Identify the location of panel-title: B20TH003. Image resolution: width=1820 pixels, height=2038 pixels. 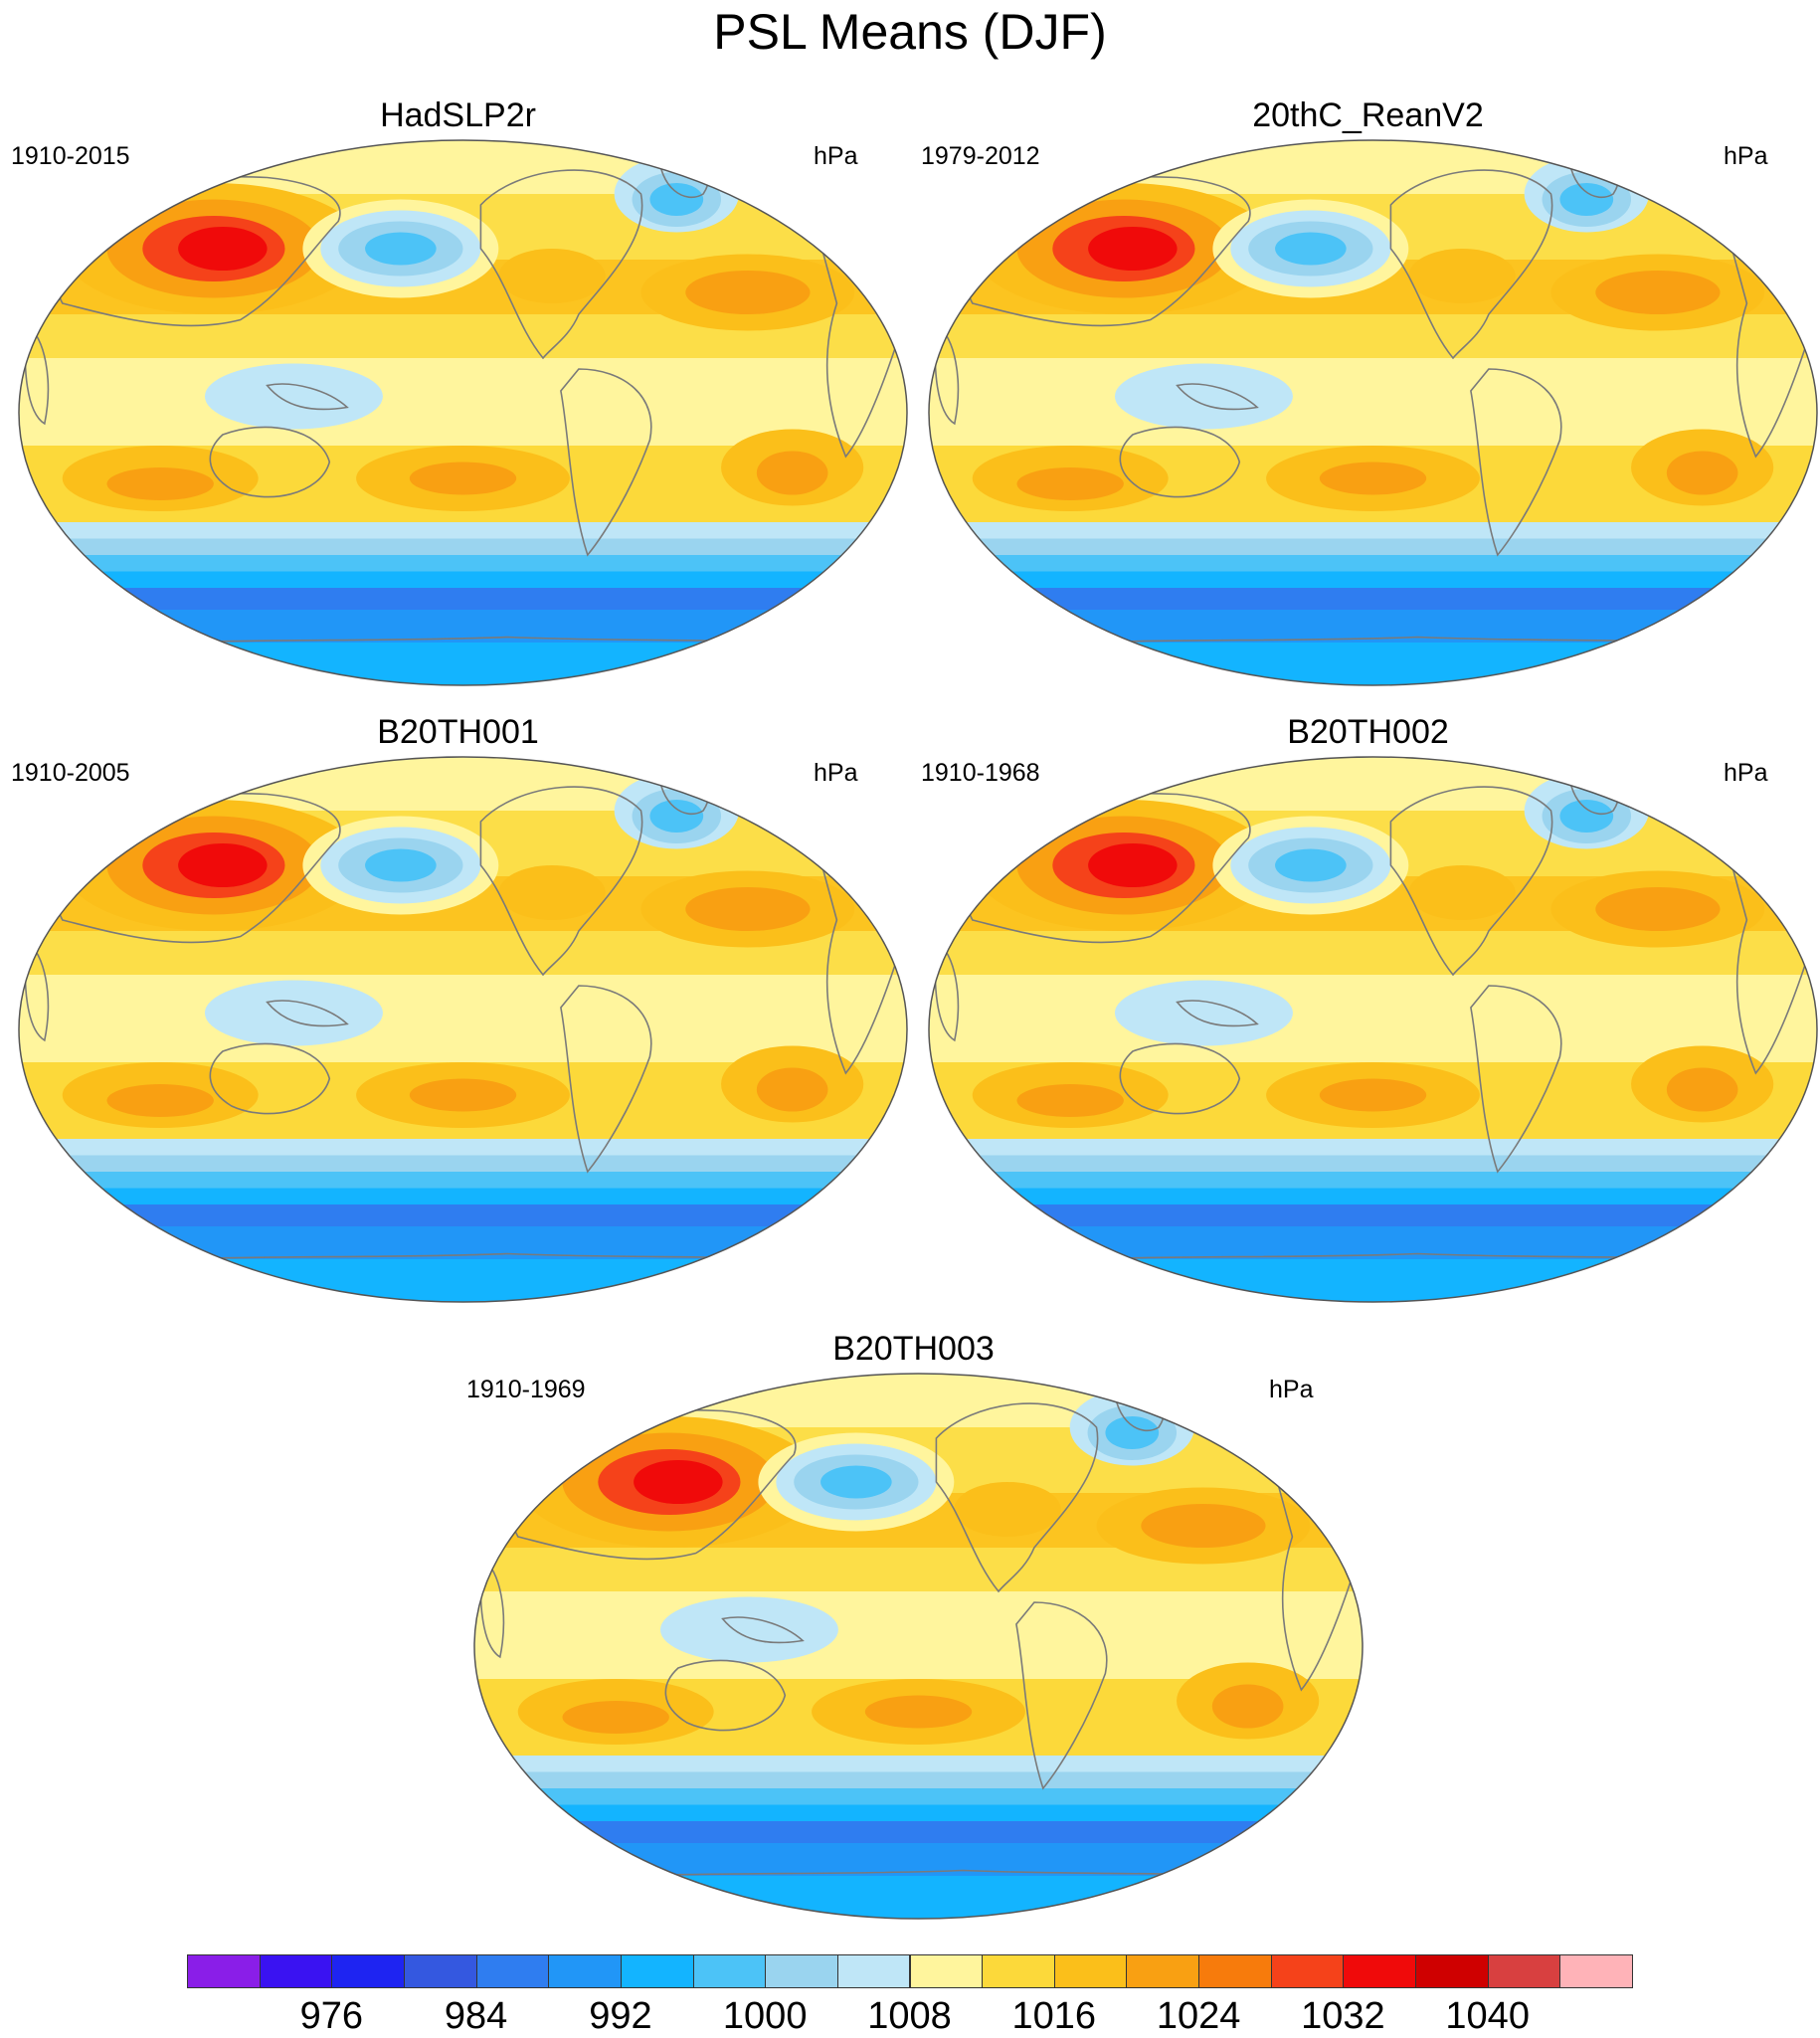
(913, 1349).